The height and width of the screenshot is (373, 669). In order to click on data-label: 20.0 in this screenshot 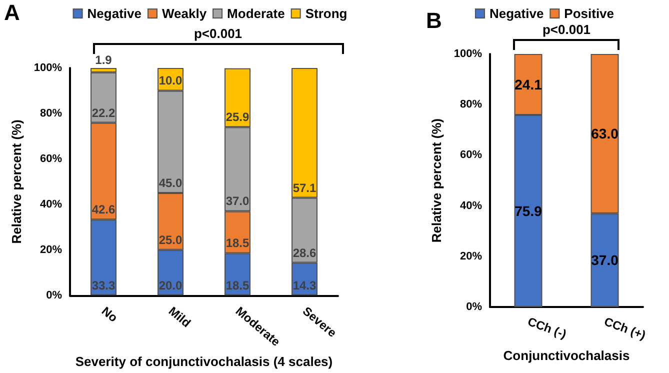, I will do `click(170, 285)`.